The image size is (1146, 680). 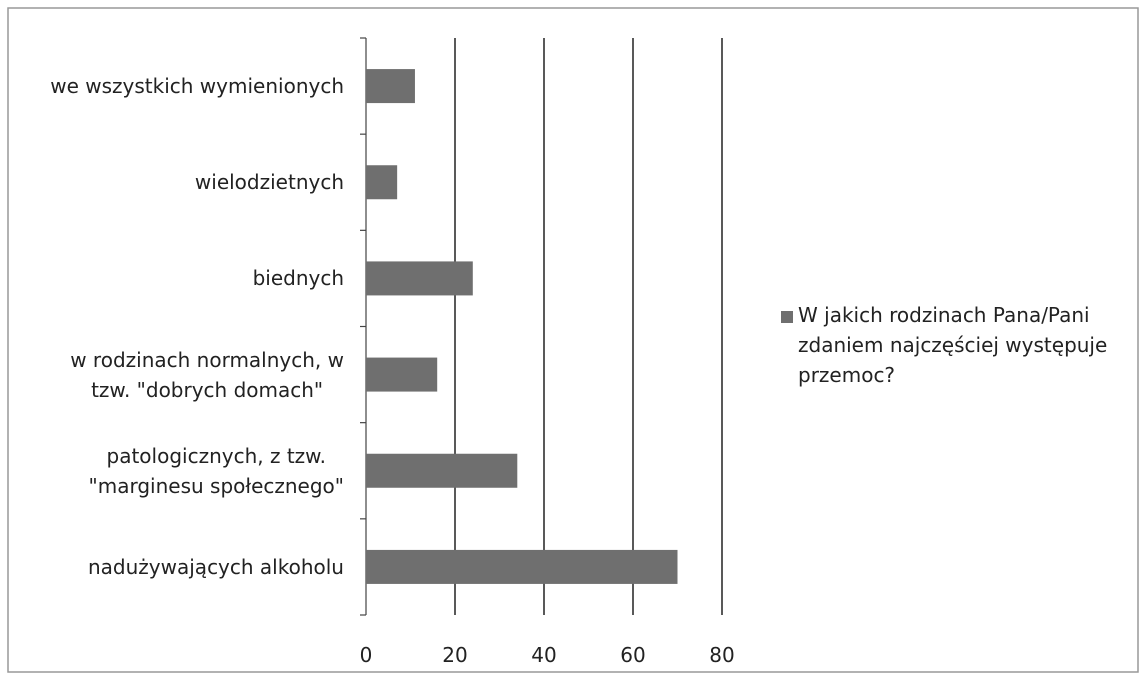 I want to click on x-tick-label: 20, so click(x=455, y=655).